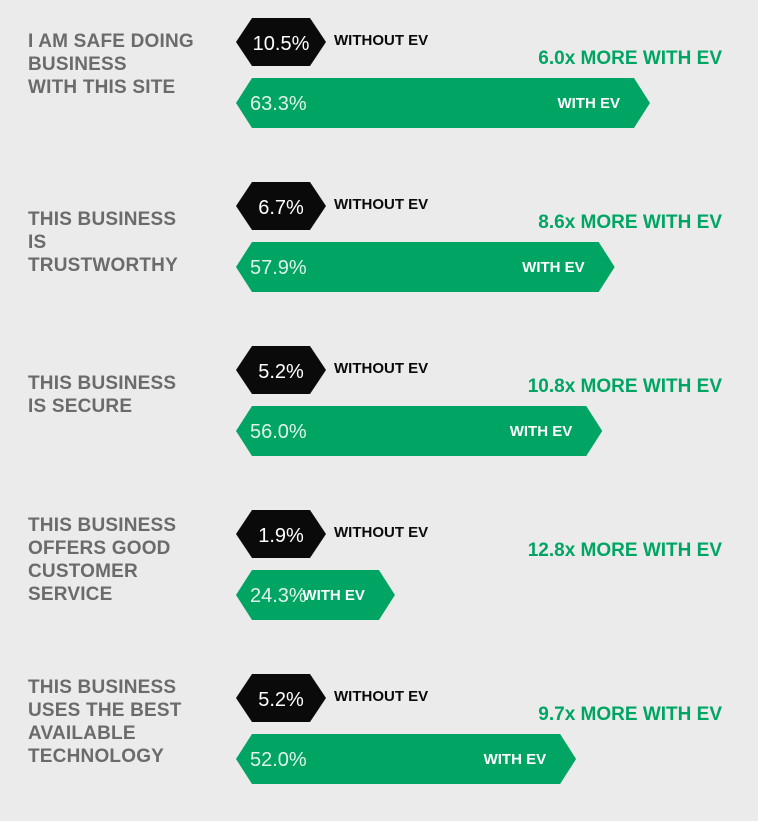  I want to click on category-label-line: AVAILABLE, so click(82, 733).